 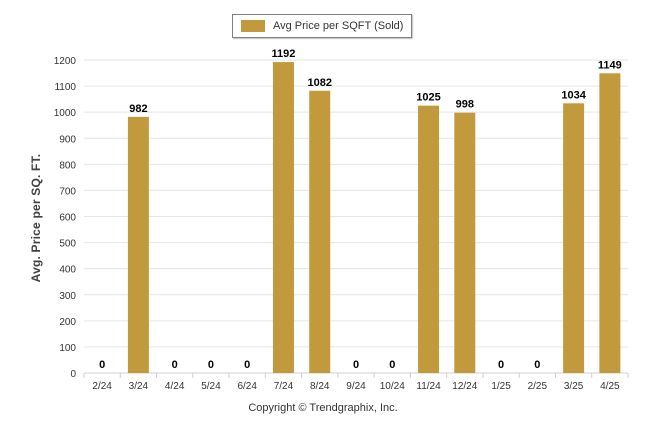 I want to click on data-label: 1025, so click(x=428, y=98).